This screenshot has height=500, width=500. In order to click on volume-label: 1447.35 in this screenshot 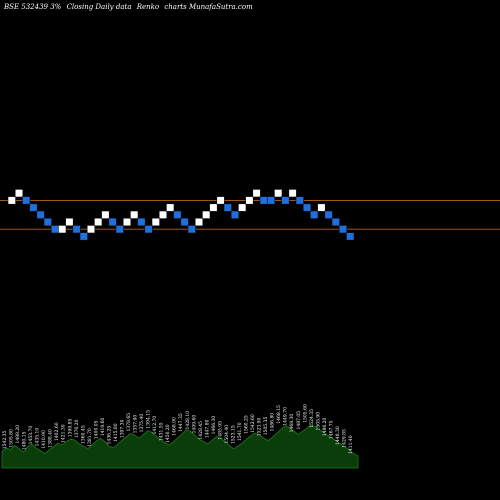, I will do `click(181, 422)`.